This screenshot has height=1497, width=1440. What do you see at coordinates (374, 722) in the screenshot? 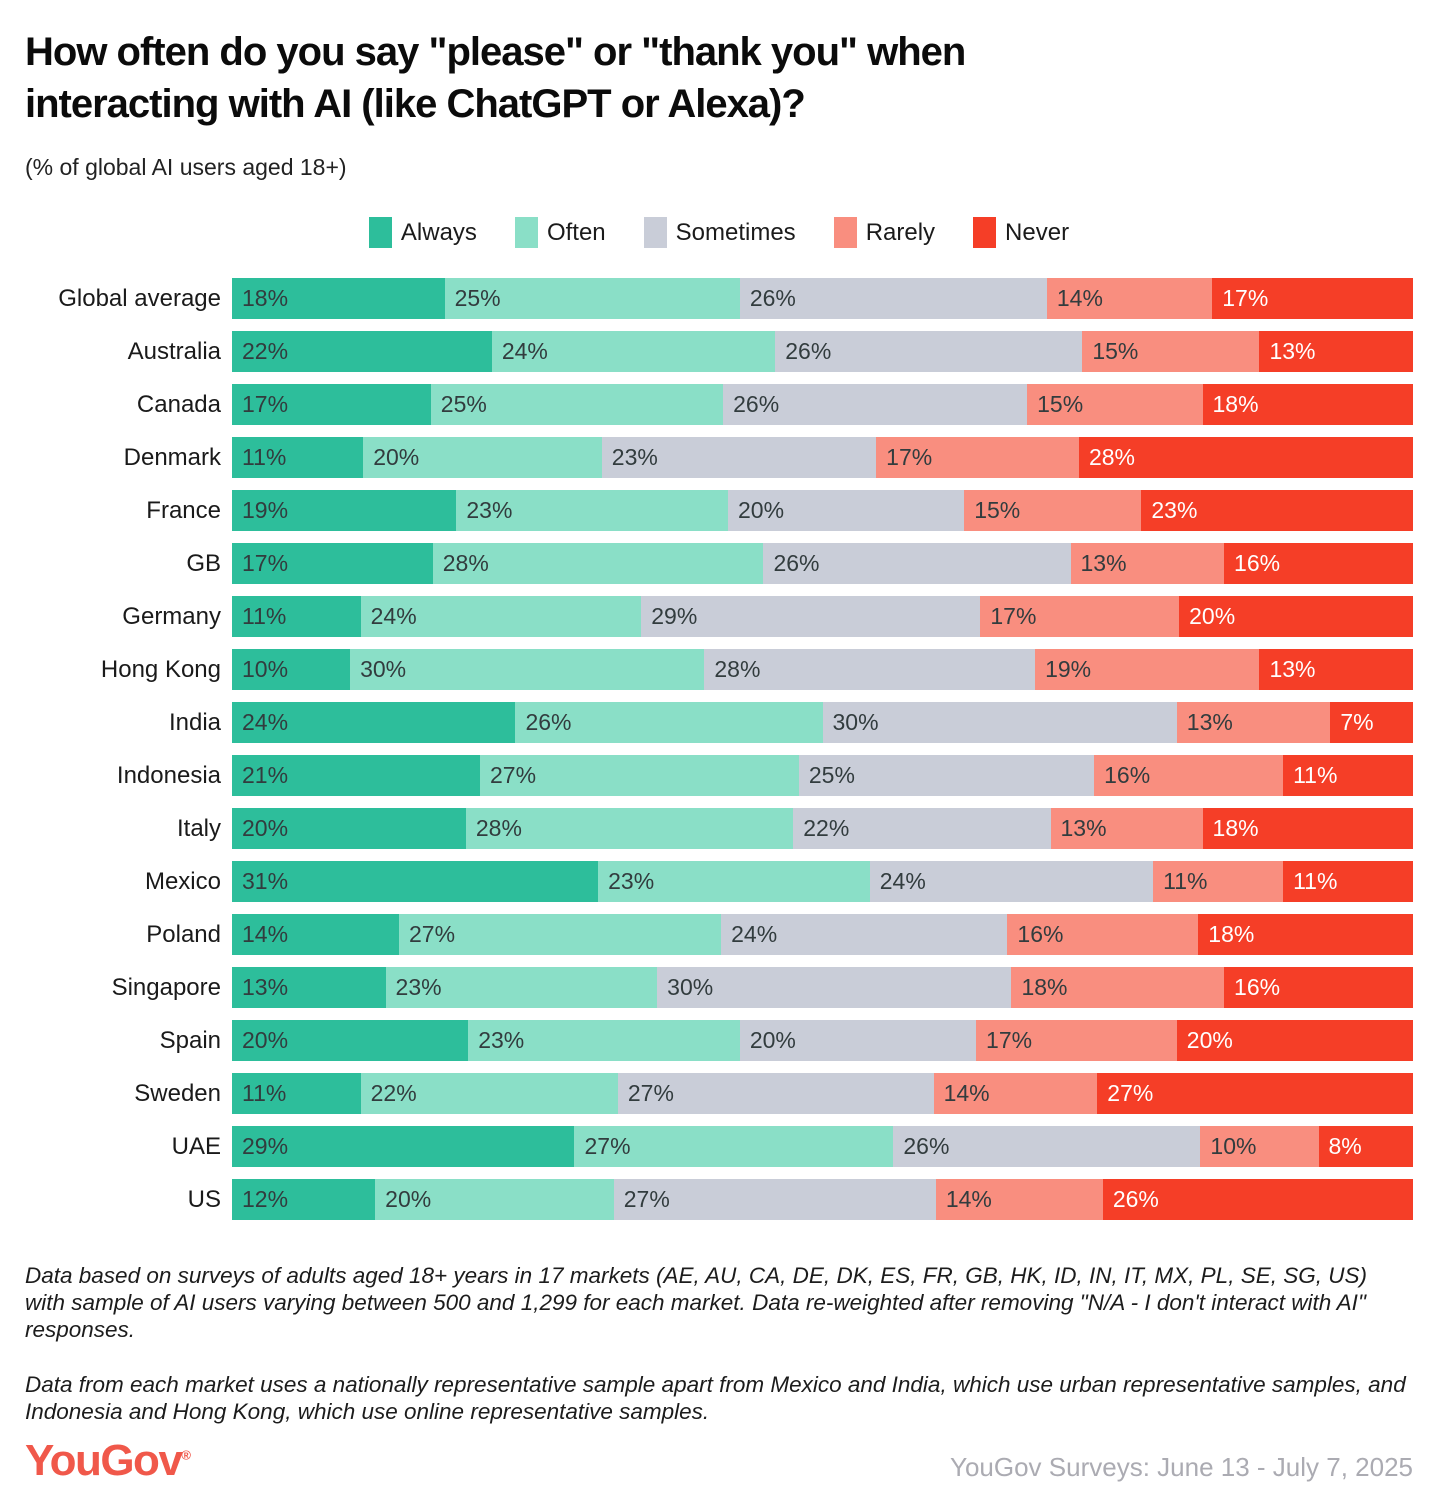
I see `bar-segment-always: 24%` at bounding box center [374, 722].